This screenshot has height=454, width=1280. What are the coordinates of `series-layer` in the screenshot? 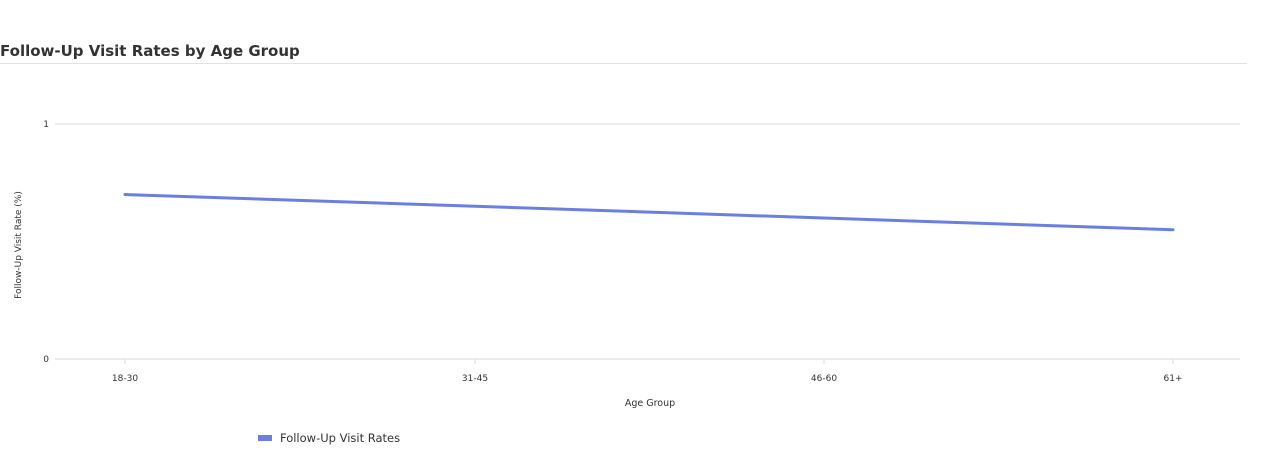 It's located at (649, 212).